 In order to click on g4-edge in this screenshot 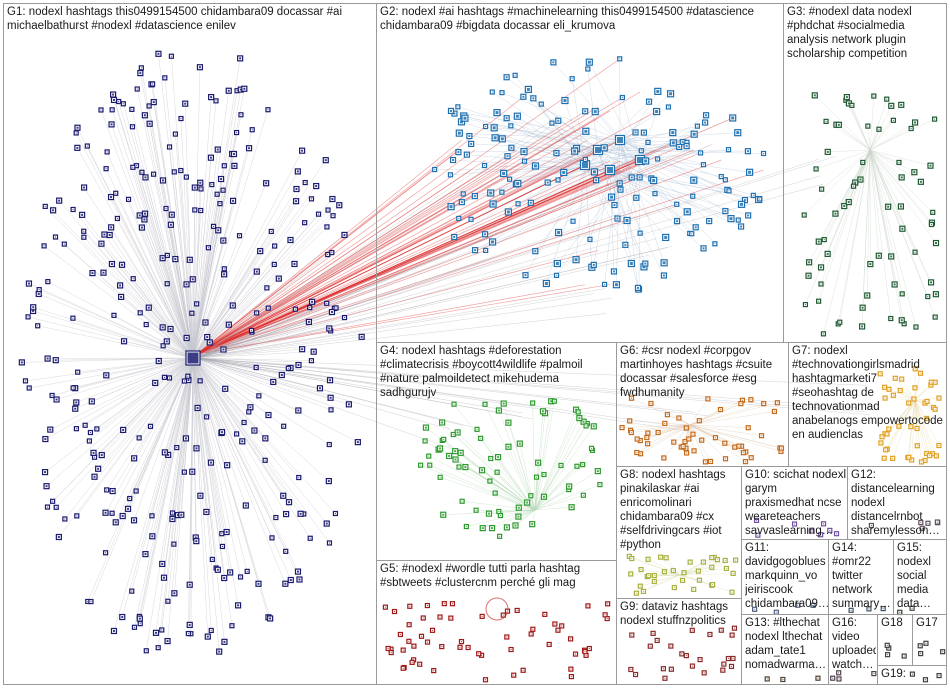, I will do `click(543, 456)`.